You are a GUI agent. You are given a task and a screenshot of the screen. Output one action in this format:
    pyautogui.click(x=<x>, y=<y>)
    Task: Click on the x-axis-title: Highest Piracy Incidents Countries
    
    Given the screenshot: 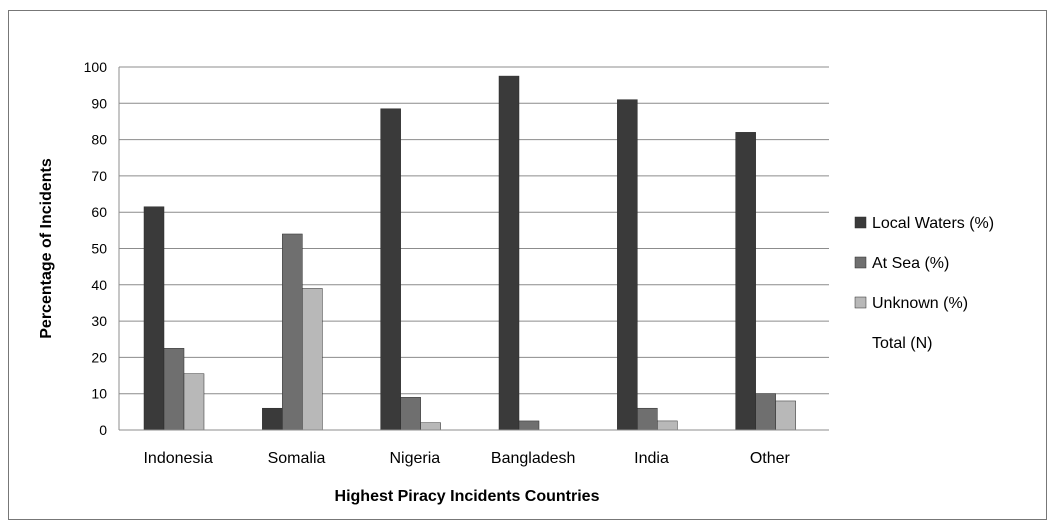 What is the action you would take?
    pyautogui.click(x=467, y=496)
    